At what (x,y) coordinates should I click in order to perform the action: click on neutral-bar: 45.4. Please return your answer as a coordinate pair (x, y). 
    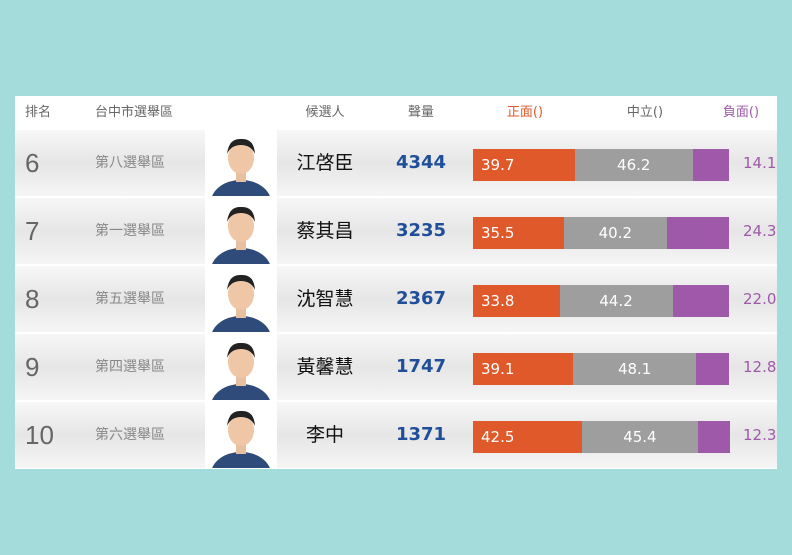
    Looking at the image, I should click on (640, 437).